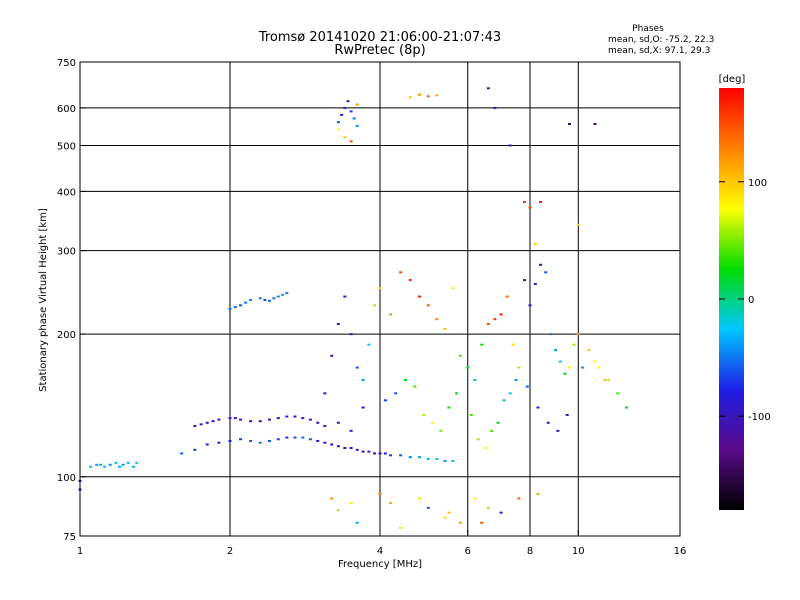 This screenshot has width=800, height=600. I want to click on y-tick-label: 100, so click(66, 478).